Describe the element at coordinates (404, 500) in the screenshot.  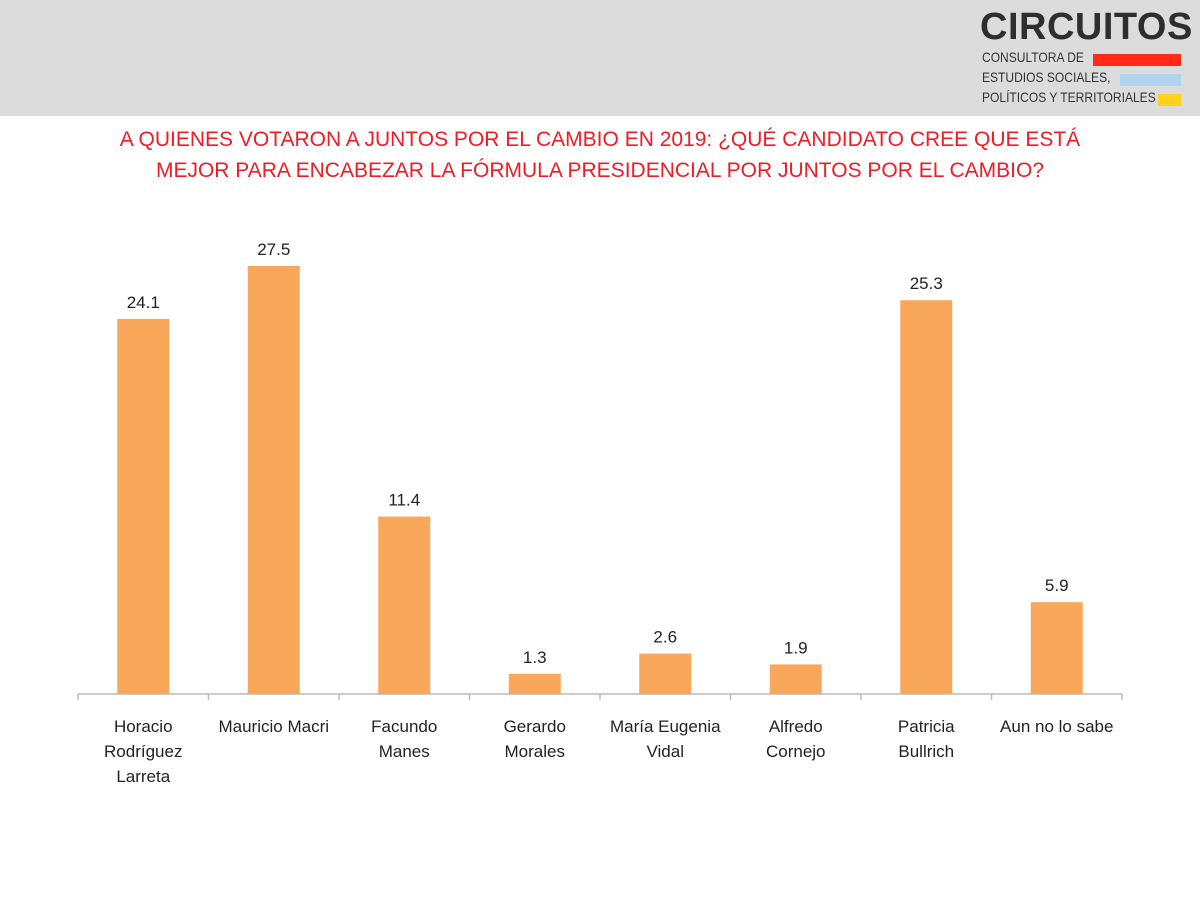
I see `data-label: 11.4` at that location.